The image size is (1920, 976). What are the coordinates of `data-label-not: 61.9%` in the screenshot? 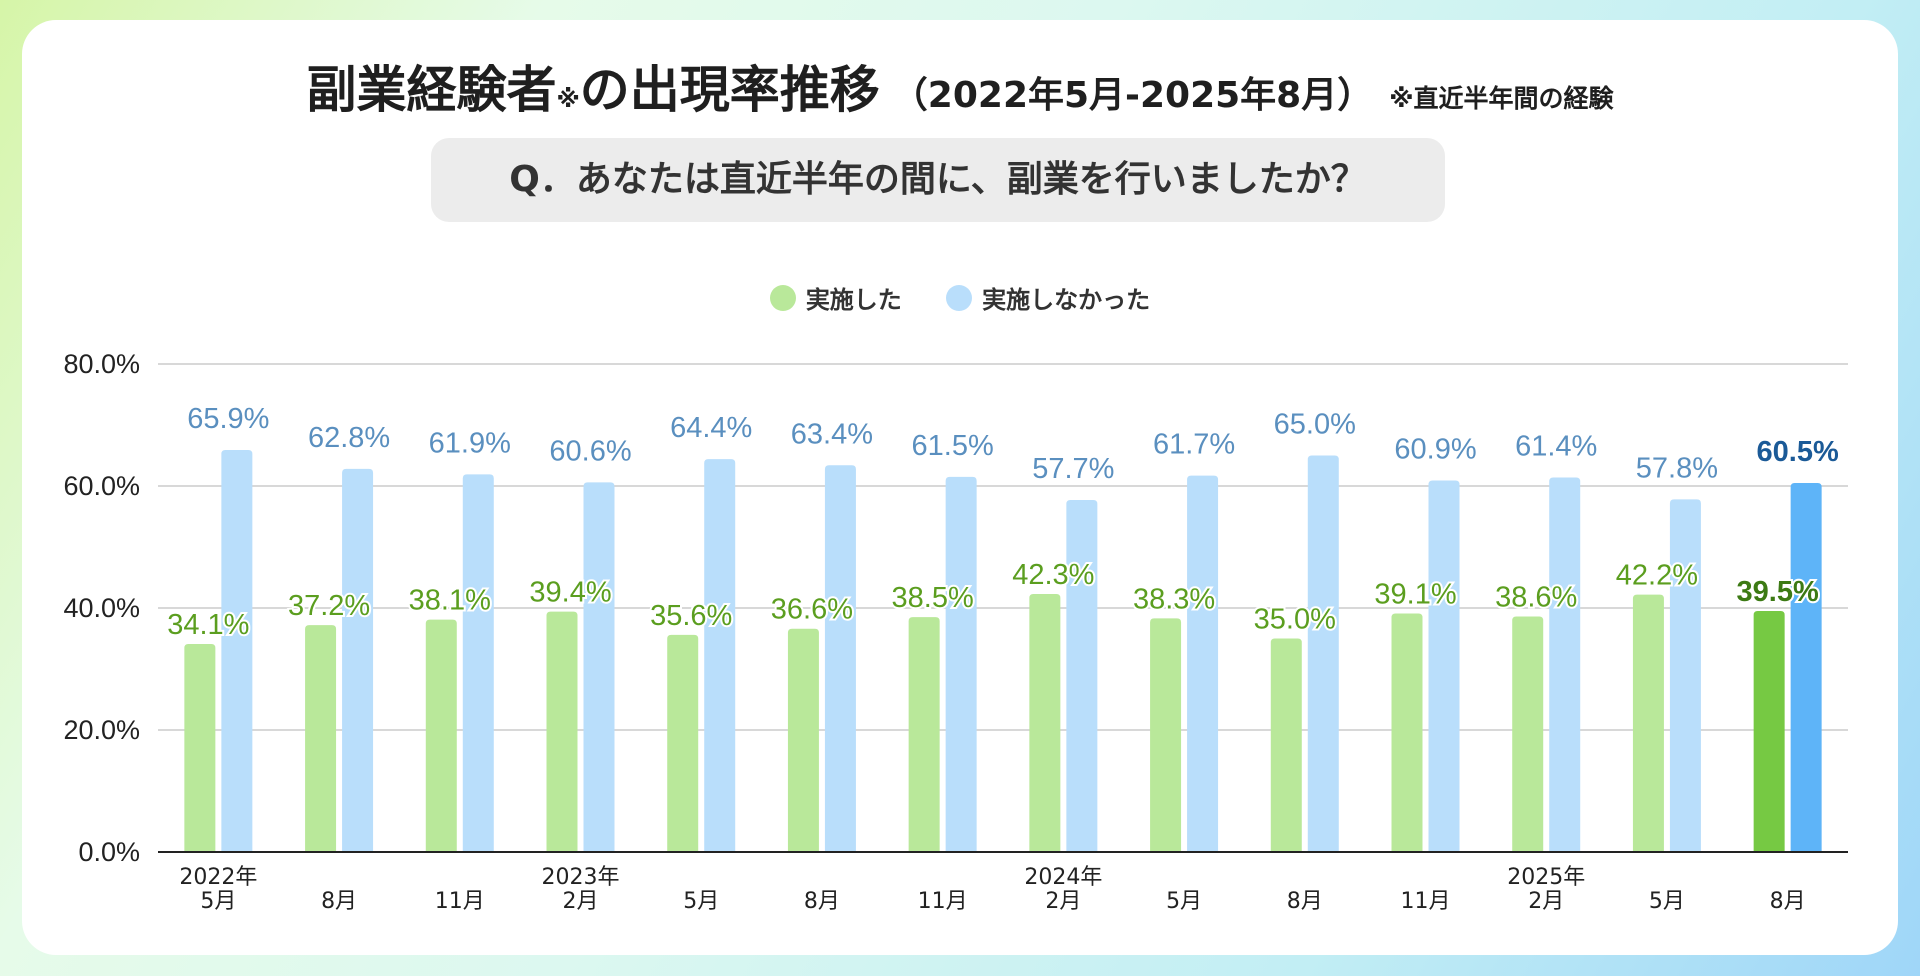 It's located at (470, 443).